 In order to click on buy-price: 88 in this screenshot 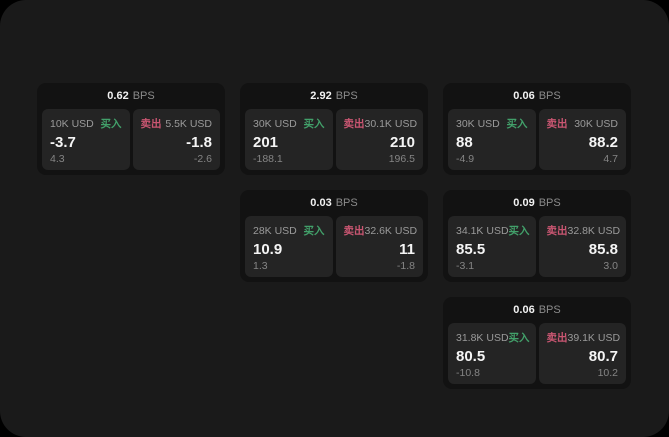, I will do `click(464, 143)`.